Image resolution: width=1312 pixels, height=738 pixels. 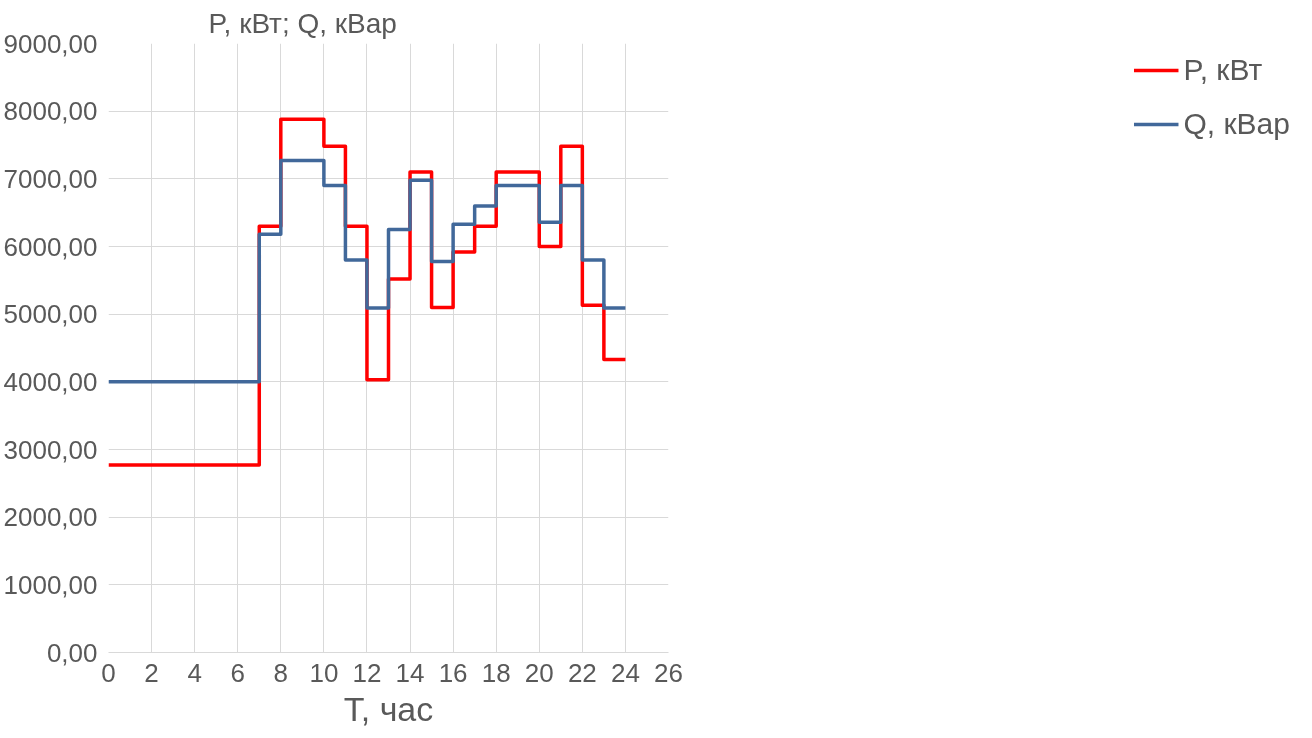 What do you see at coordinates (50, 381) in the screenshot?
I see `y-tick-label: 4000,00` at bounding box center [50, 381].